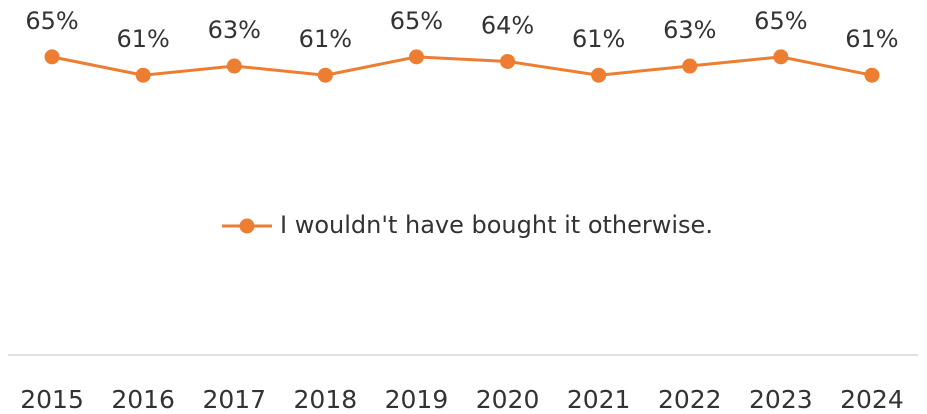  What do you see at coordinates (781, 399) in the screenshot?
I see `x-tick-label: 2023` at bounding box center [781, 399].